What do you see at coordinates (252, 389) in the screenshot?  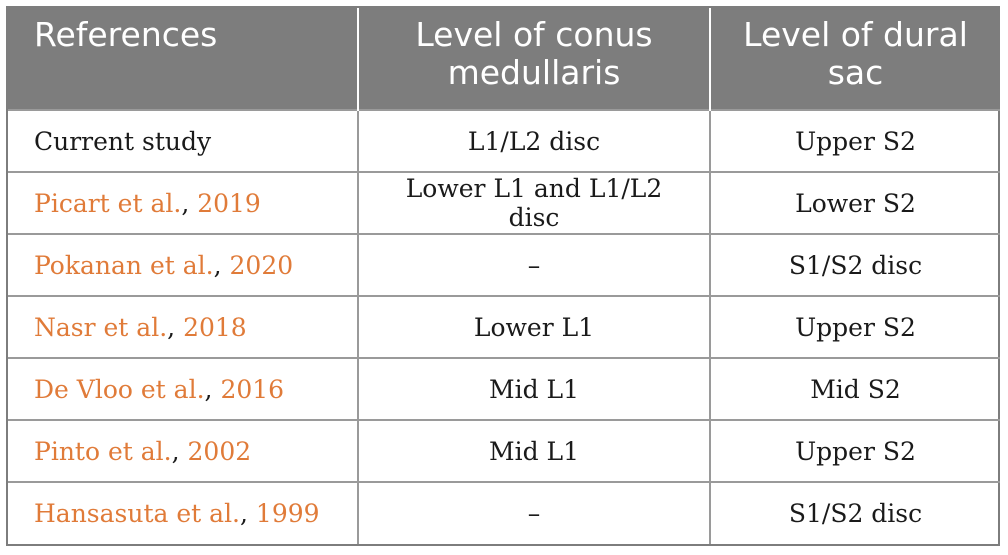 I see `reference-year-link: 2016` at bounding box center [252, 389].